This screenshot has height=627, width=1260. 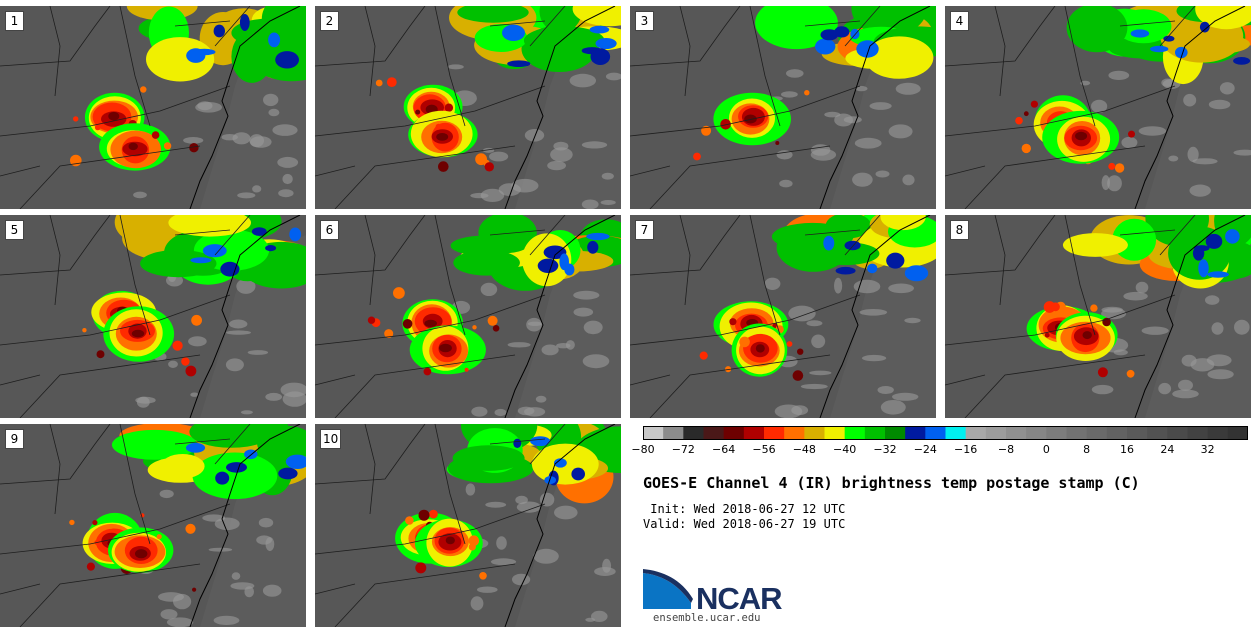 I want to click on member-panel-3: 3, so click(x=783, y=107).